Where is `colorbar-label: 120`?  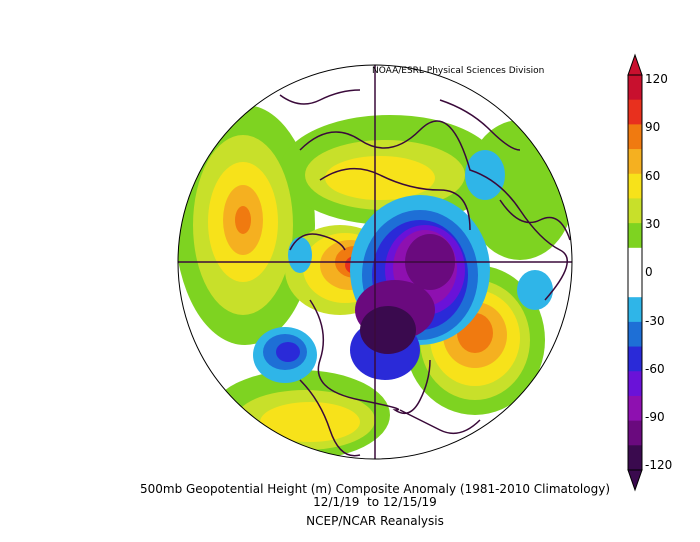
colorbar-label: 120 is located at coordinates (656, 79).